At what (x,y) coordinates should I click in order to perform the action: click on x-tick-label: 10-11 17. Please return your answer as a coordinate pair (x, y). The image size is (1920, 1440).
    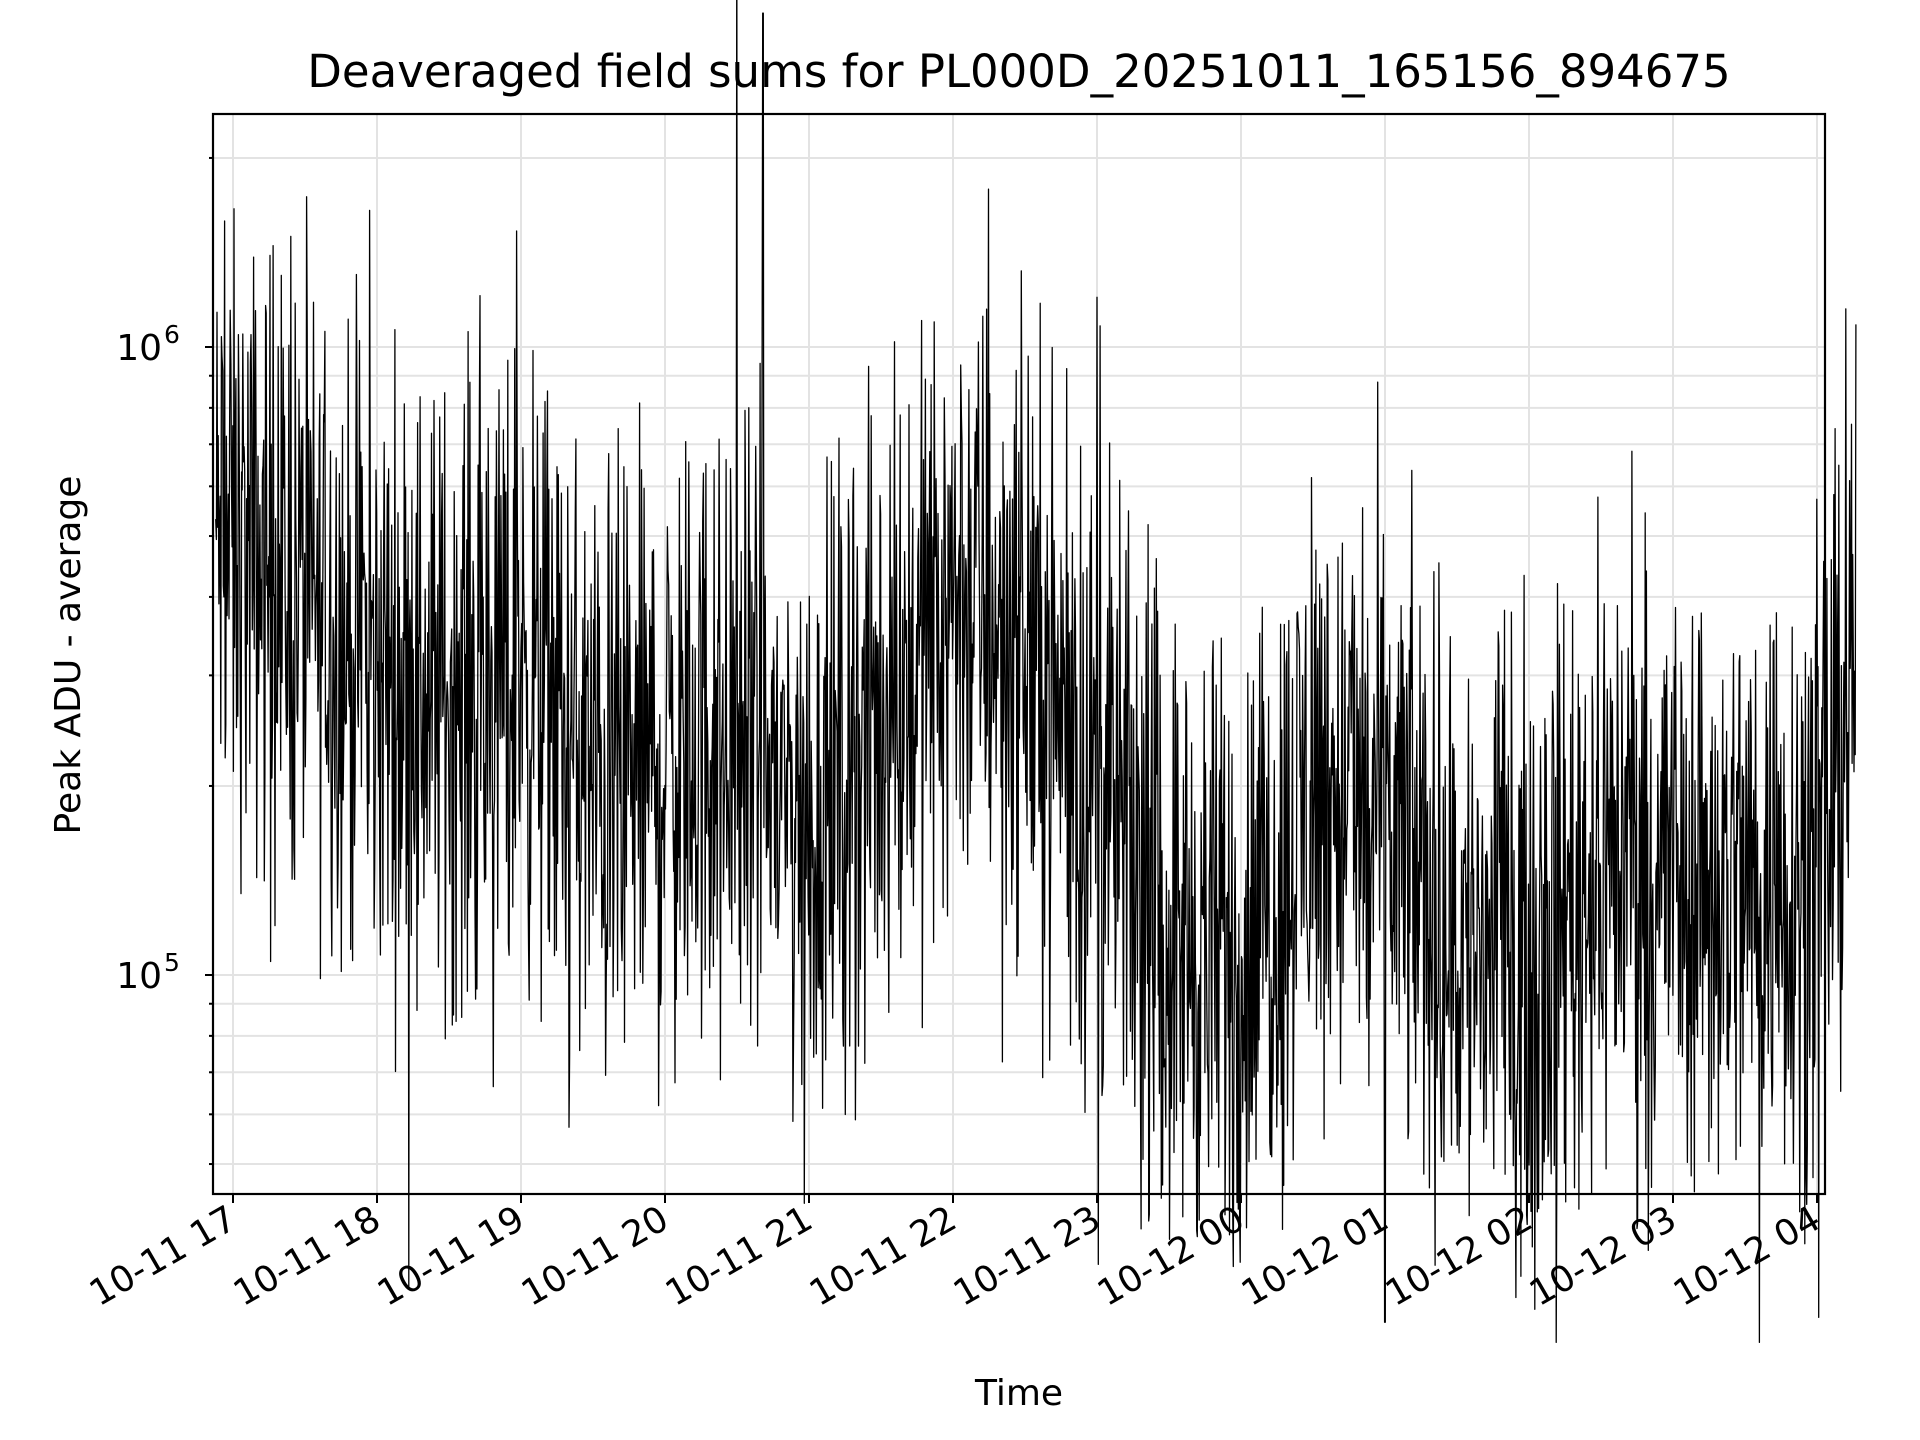
    Looking at the image, I should click on (163, 1256).